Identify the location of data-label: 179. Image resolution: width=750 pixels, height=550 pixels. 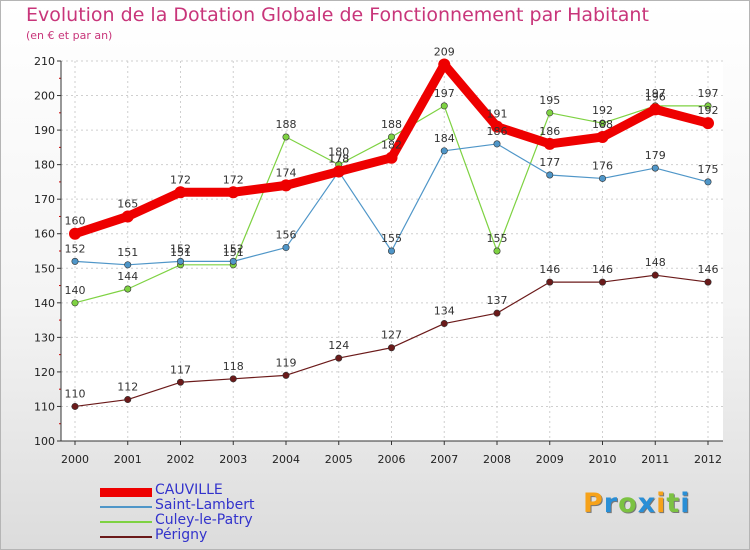
(655, 155).